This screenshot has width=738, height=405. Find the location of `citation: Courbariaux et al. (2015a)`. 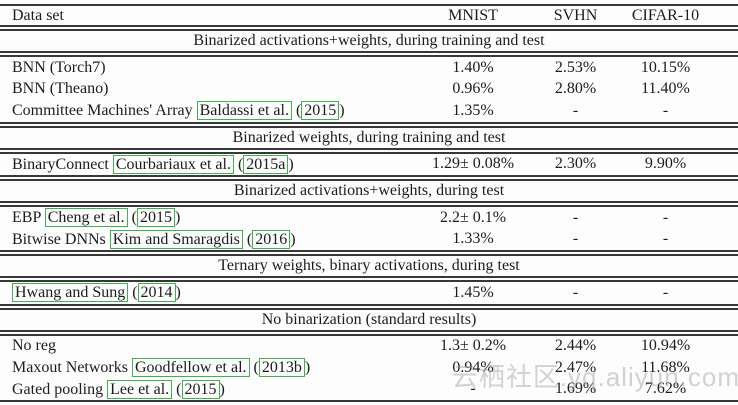

citation: Courbariaux et al. (2015a) is located at coordinates (203, 164).